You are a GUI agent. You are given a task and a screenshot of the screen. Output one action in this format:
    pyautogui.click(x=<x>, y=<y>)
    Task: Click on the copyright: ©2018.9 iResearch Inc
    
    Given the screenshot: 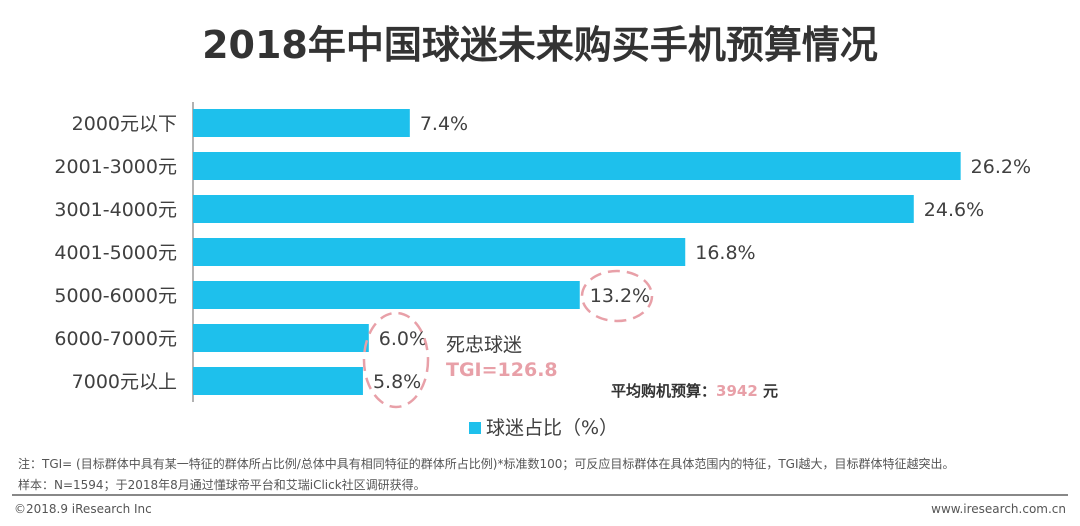 What is the action you would take?
    pyautogui.click(x=83, y=509)
    